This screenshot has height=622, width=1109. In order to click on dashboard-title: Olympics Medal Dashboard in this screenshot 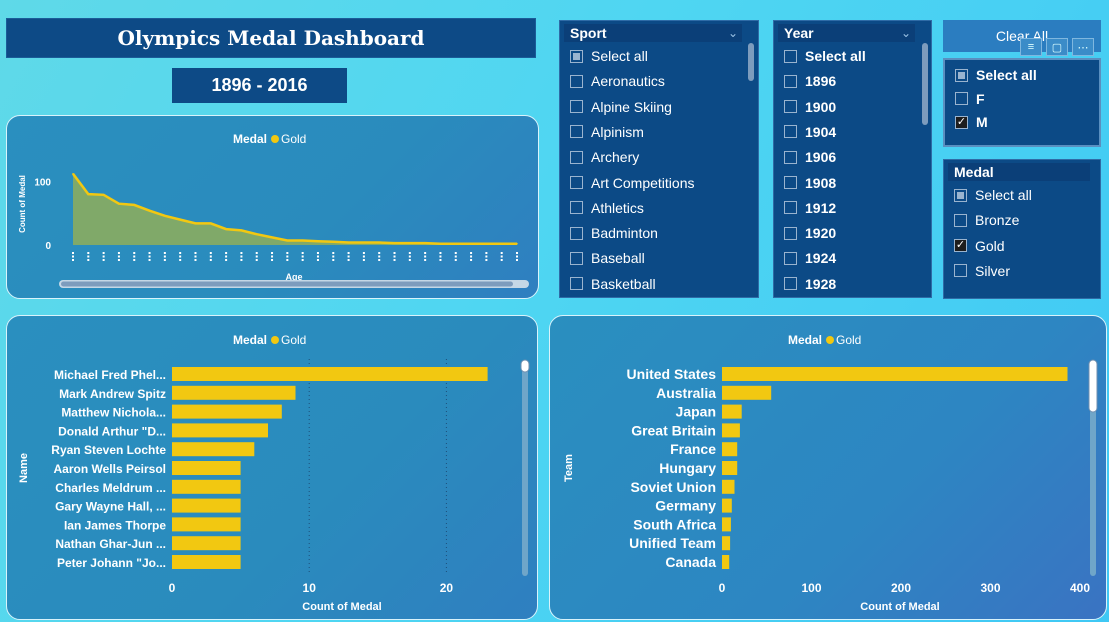, I will do `click(271, 38)`.